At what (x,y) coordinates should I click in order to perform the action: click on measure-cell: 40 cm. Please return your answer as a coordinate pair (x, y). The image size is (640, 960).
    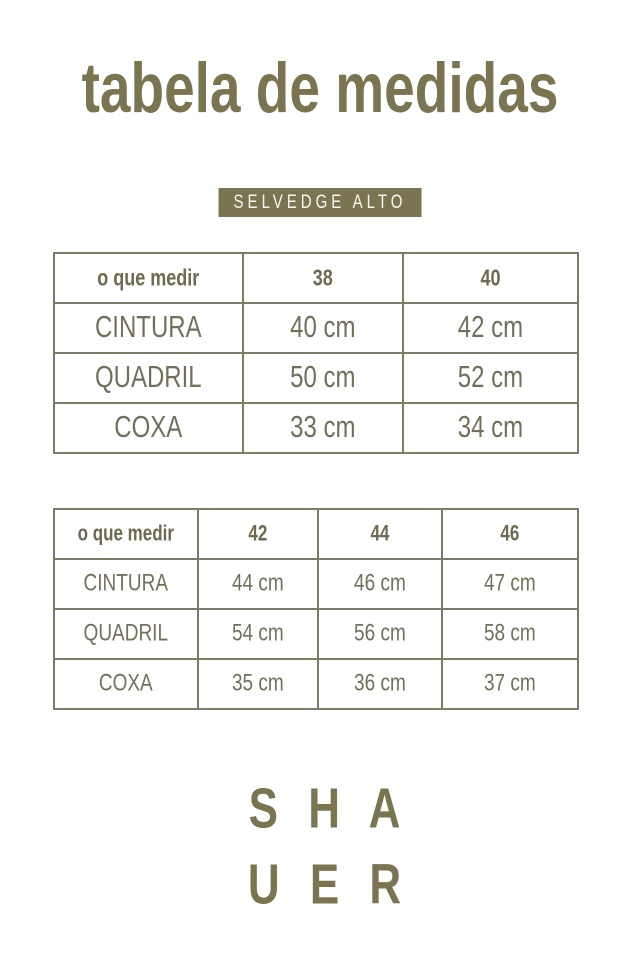
    Looking at the image, I should click on (322, 328).